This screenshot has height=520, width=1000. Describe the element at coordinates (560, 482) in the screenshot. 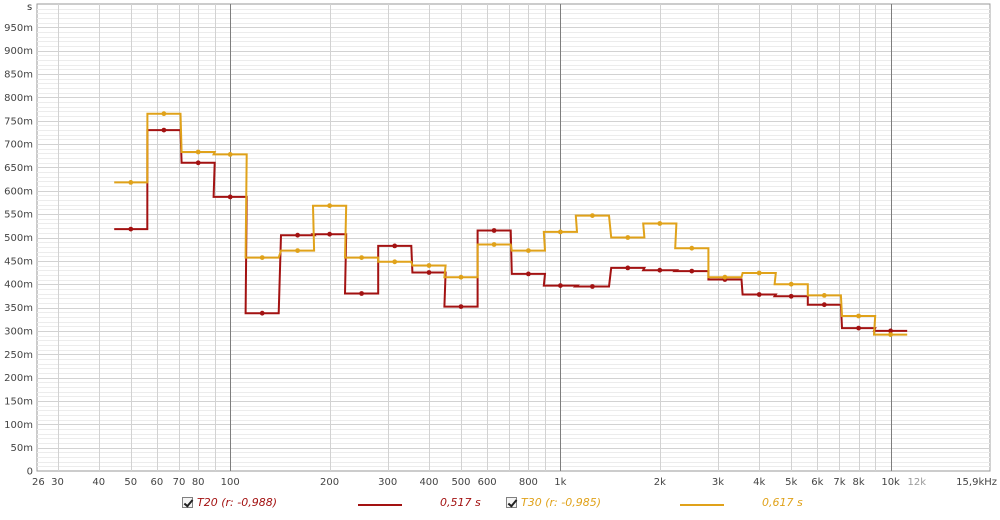

I see `x-tick-label: 1k` at that location.